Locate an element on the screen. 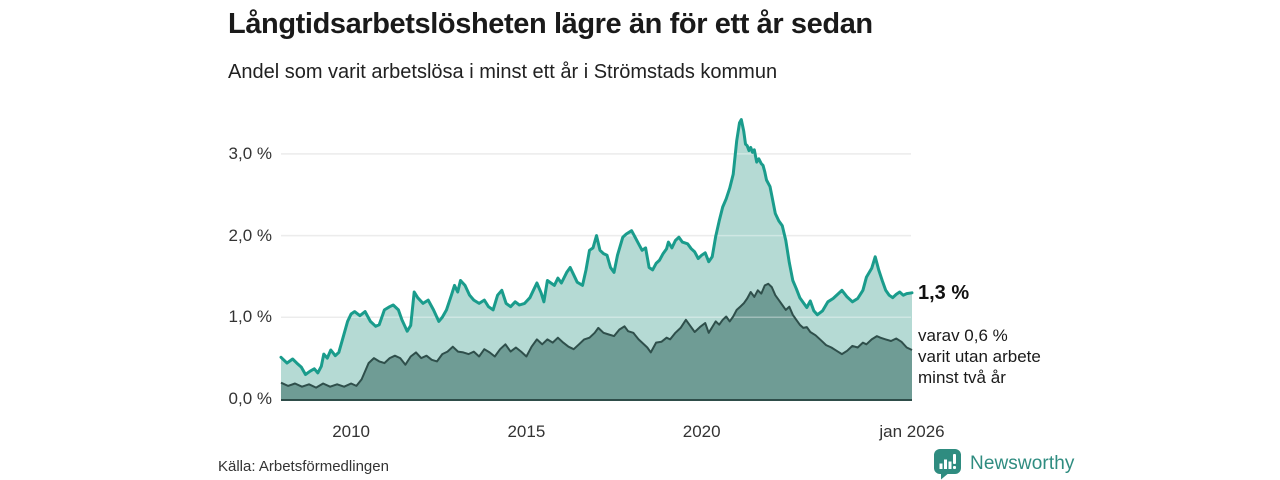 The image size is (1280, 480). y-tick-label: 1,0 % is located at coordinates (250, 317).